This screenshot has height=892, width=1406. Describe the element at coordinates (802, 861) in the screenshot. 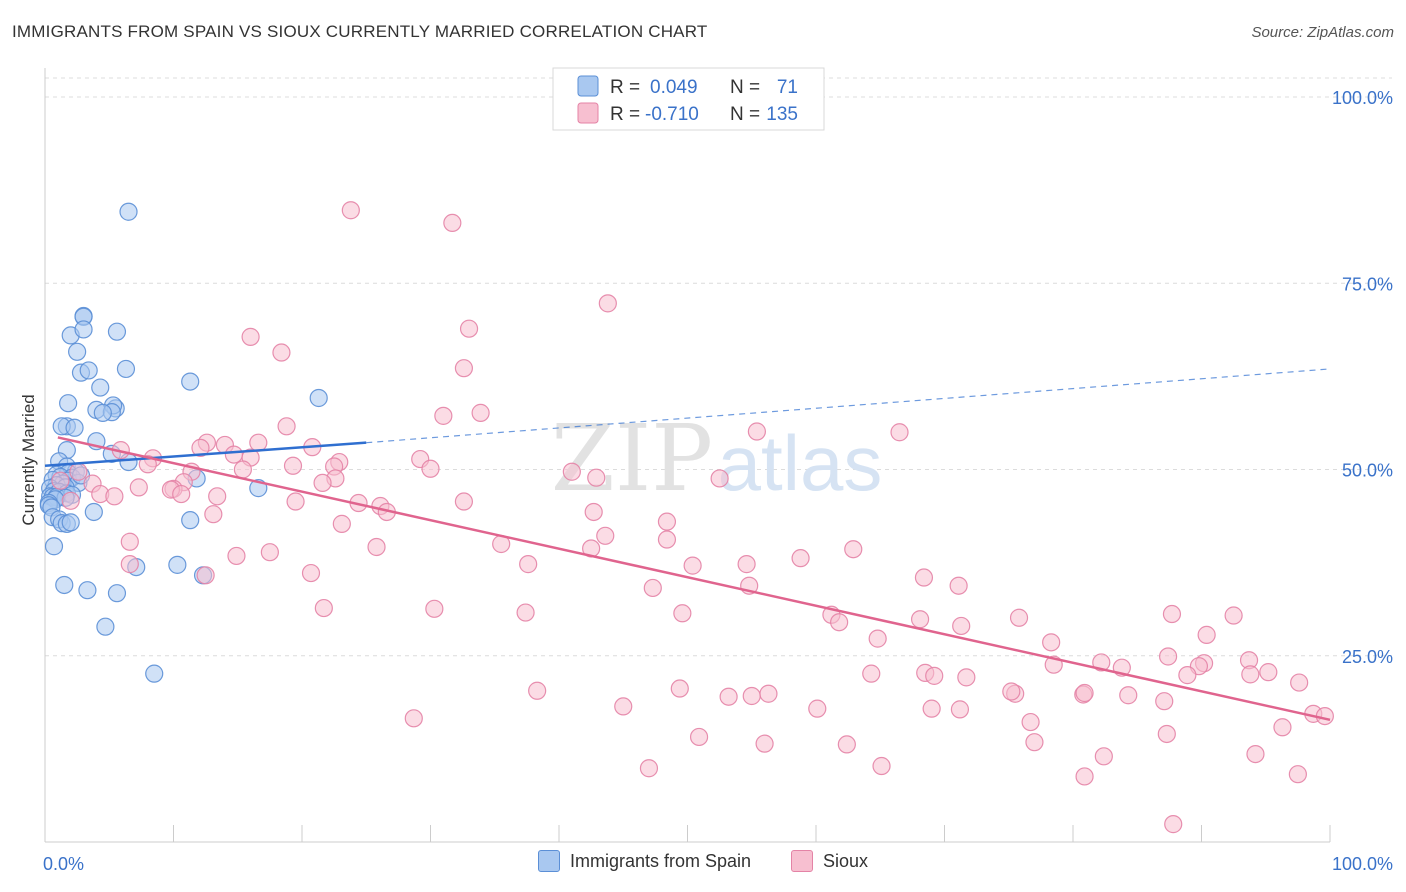

I see `legend-swatch-sioux` at that location.